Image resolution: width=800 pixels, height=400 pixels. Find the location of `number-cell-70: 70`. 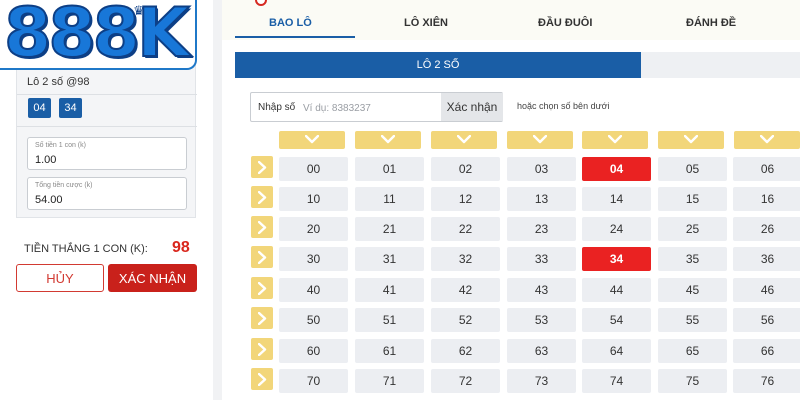

number-cell-70: 70 is located at coordinates (313, 381).